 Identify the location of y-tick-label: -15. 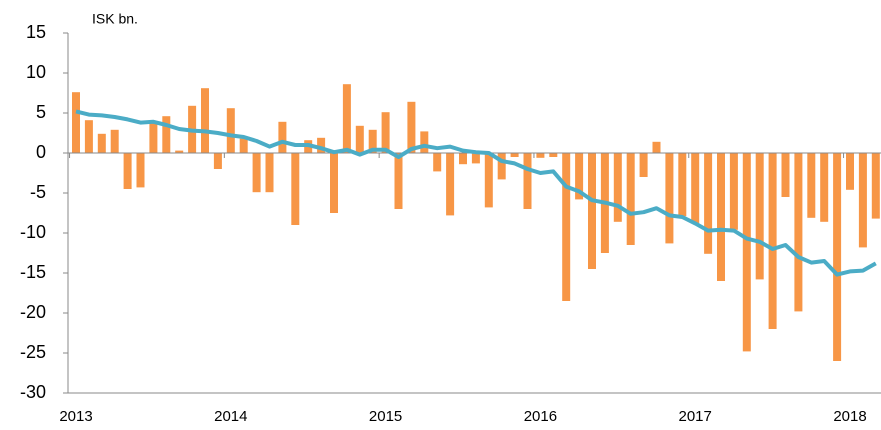
(33, 272).